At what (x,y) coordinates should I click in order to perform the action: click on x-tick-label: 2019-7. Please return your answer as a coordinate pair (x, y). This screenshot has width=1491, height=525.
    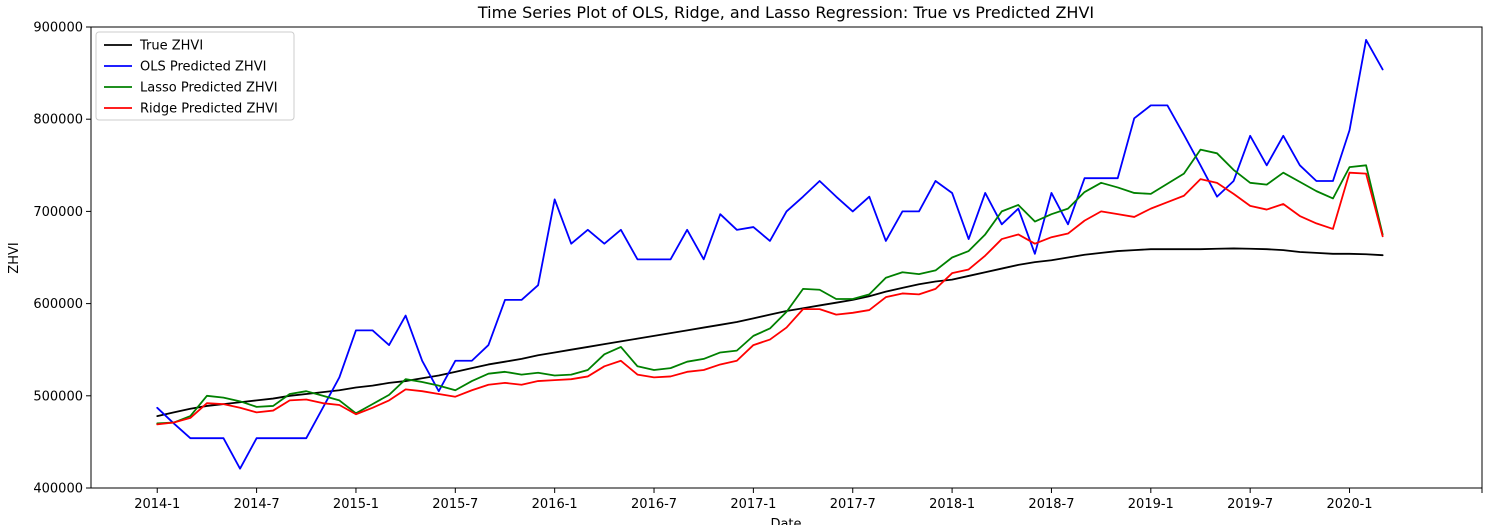
    Looking at the image, I should click on (1250, 504).